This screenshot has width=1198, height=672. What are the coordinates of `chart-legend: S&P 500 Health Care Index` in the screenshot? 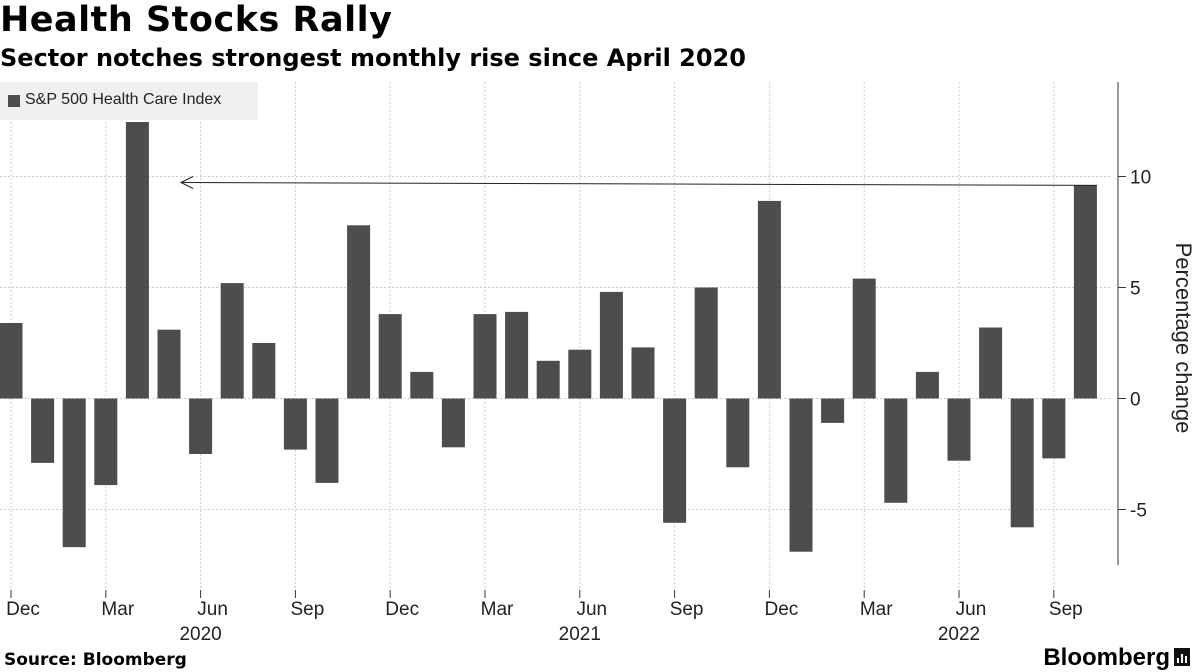 It's located at (129, 101).